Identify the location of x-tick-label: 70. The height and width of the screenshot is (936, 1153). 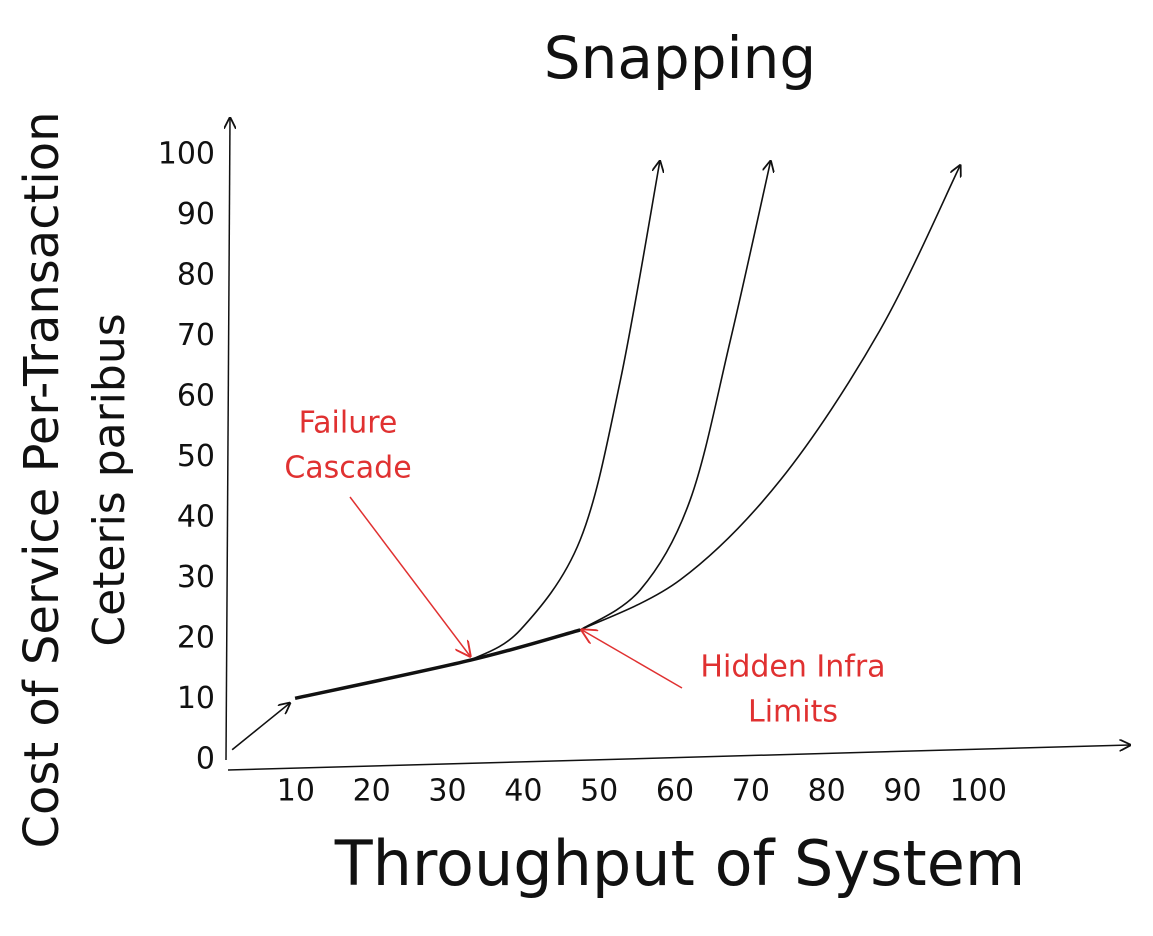
(751, 791).